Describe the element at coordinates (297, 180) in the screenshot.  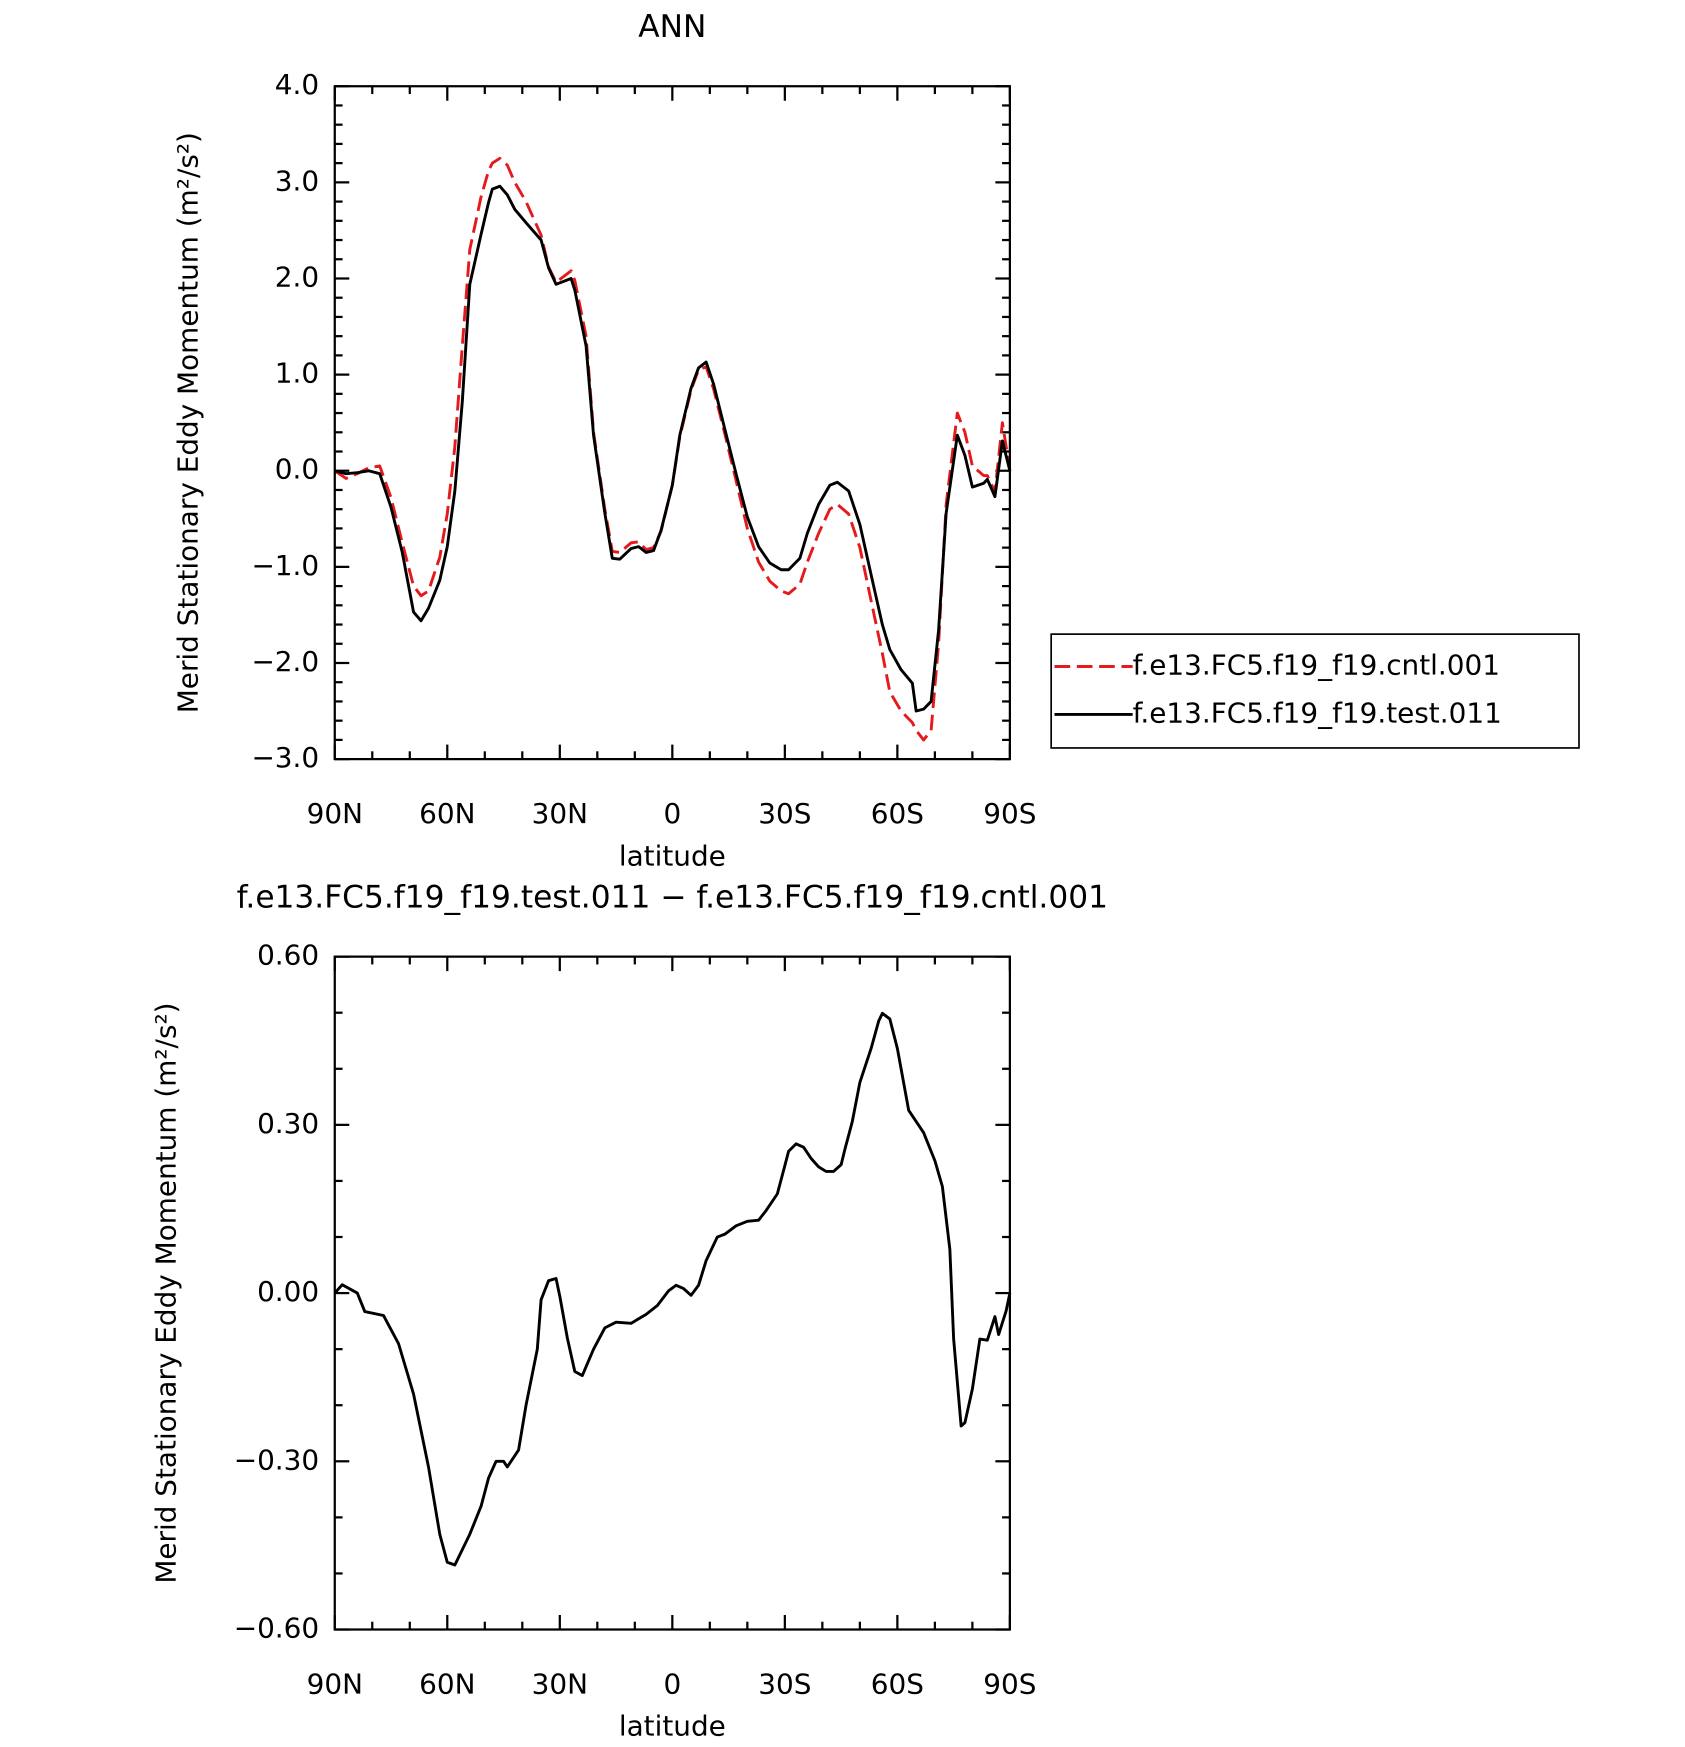
I see `y-tick-label: 3.0` at that location.